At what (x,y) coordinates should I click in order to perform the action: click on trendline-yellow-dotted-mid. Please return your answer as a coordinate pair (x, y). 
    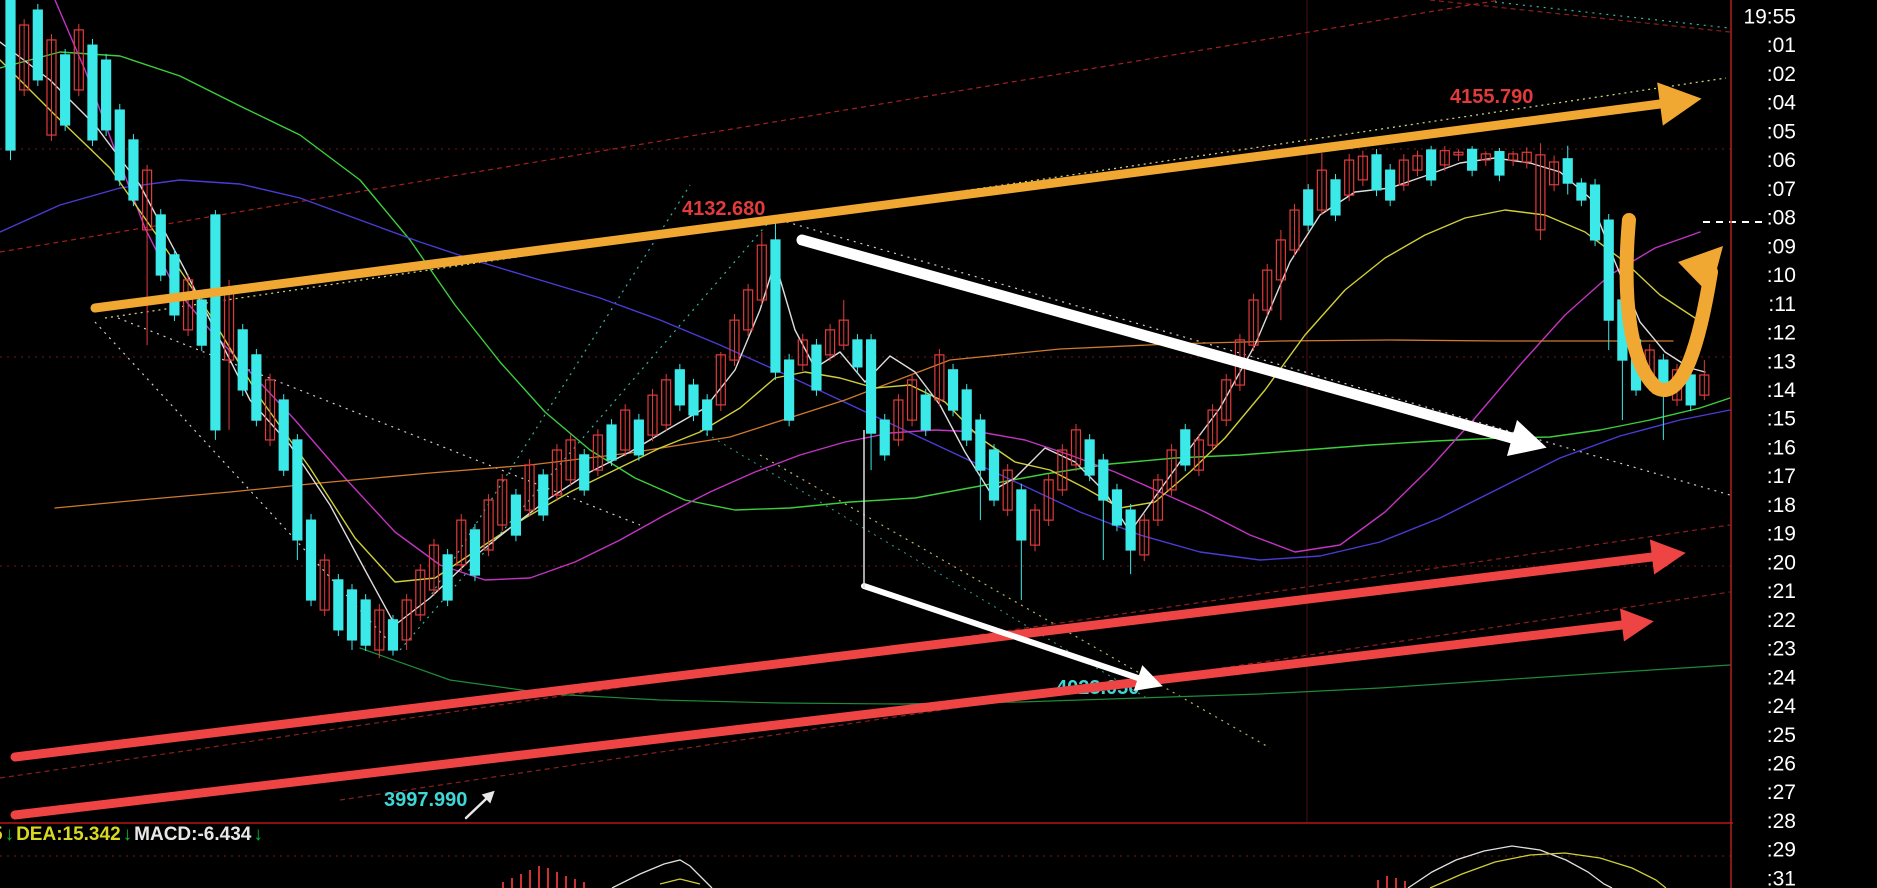
    Looking at the image, I should click on (1015, 601).